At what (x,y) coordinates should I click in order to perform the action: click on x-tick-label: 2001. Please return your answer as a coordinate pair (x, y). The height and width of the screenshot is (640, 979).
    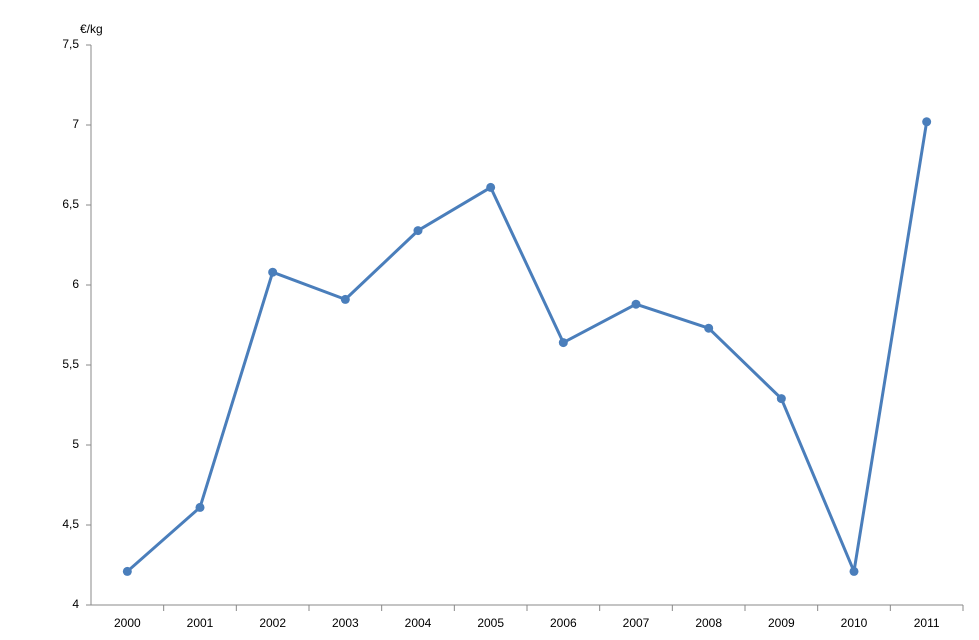
    Looking at the image, I should click on (200, 623).